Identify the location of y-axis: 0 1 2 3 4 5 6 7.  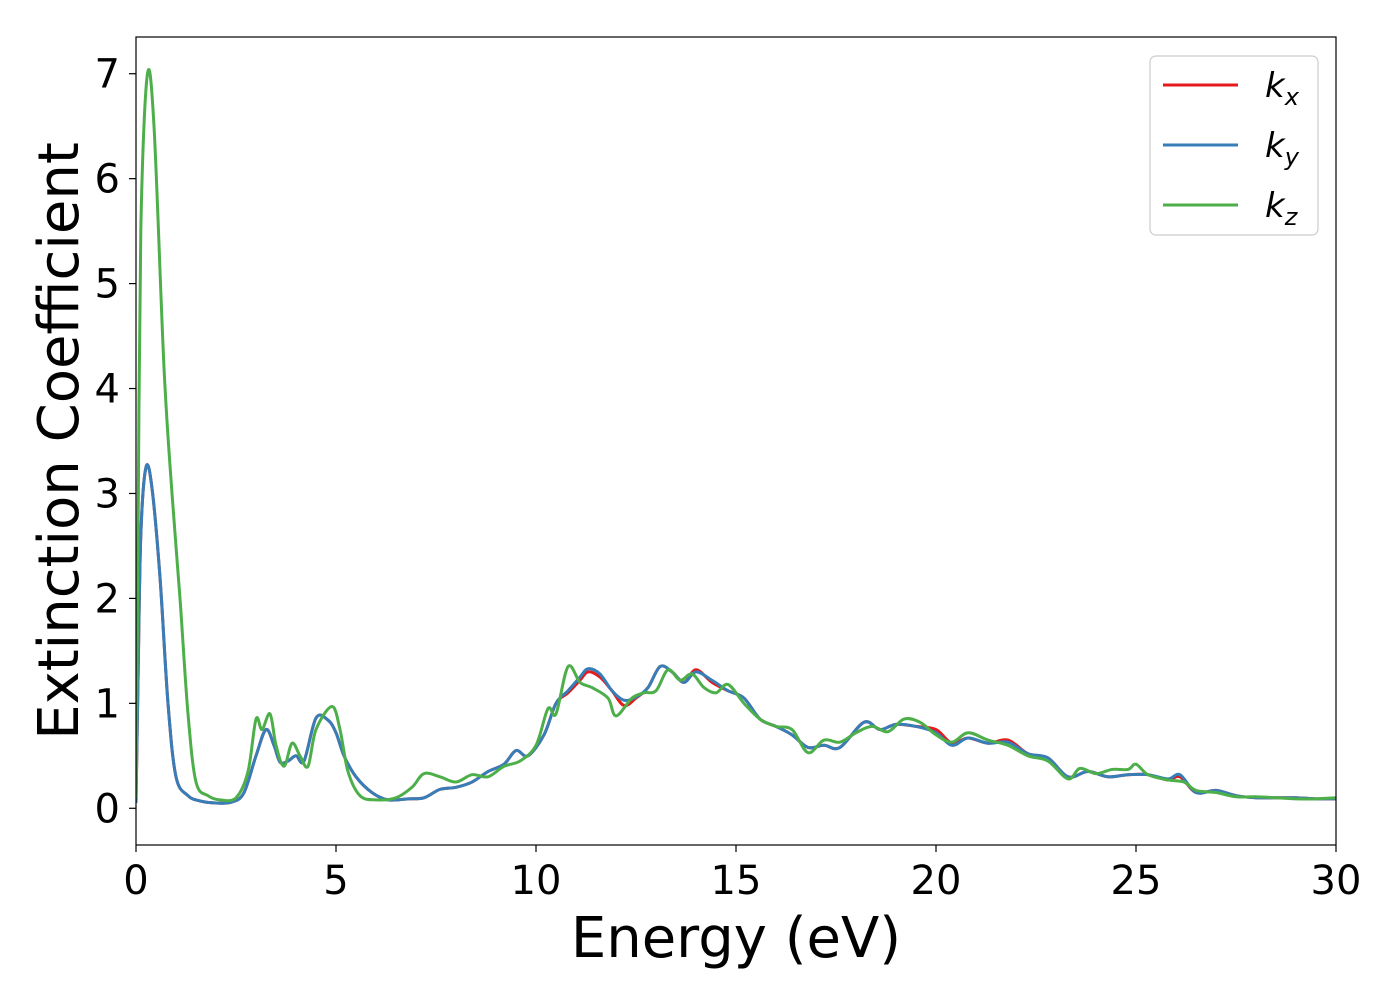
(115, 442).